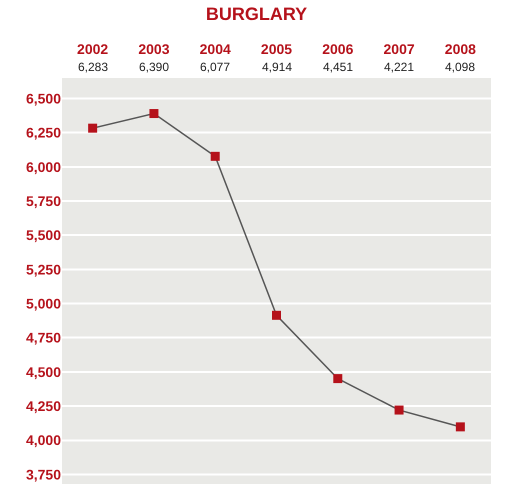 The height and width of the screenshot is (494, 513). I want to click on x-tick-label: 2005, so click(276, 49).